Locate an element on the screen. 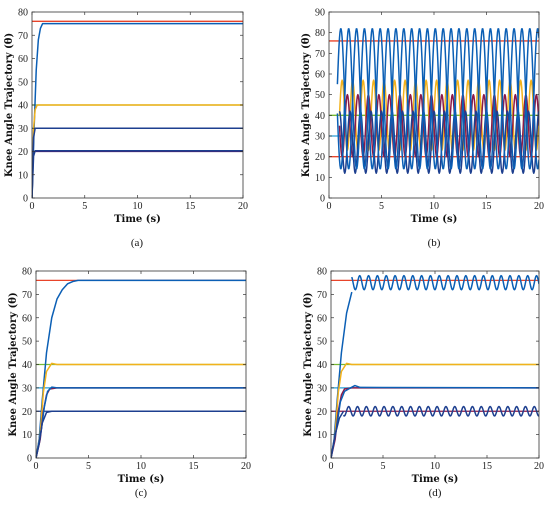  panel-caption: (a) is located at coordinates (137, 243).